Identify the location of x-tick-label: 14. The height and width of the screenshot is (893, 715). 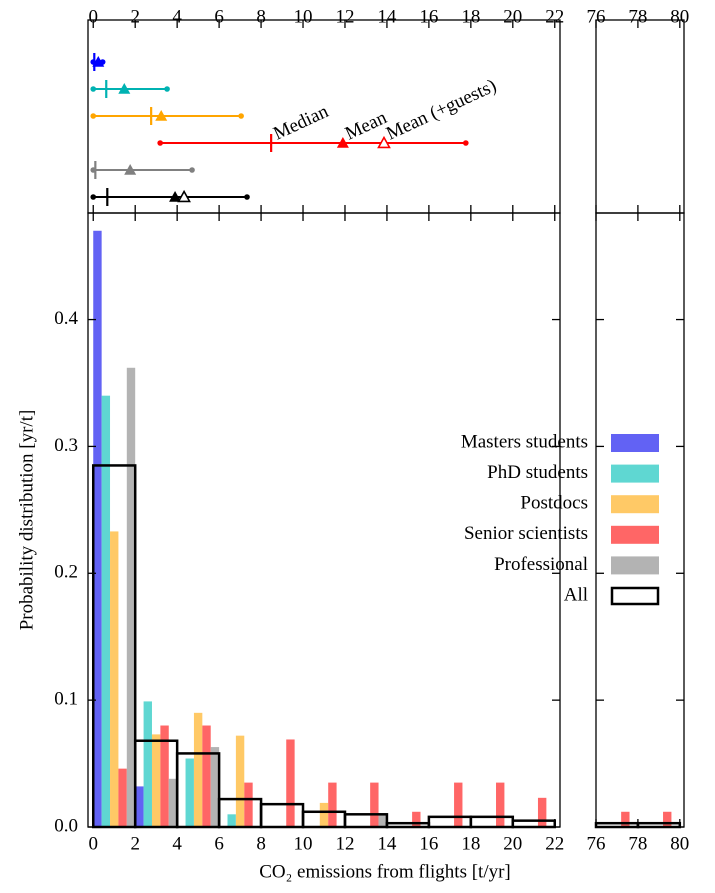
(387, 843).